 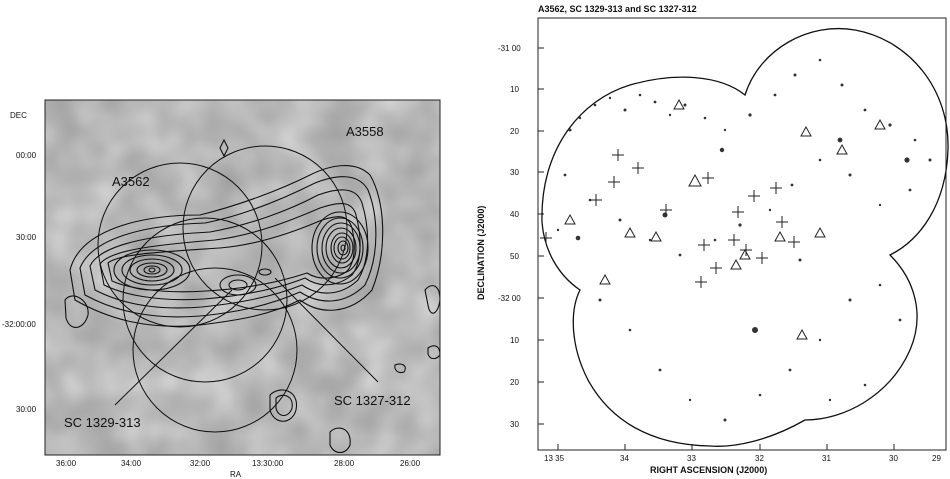 I want to click on r-dec-tick-2: 20, so click(x=514, y=131).